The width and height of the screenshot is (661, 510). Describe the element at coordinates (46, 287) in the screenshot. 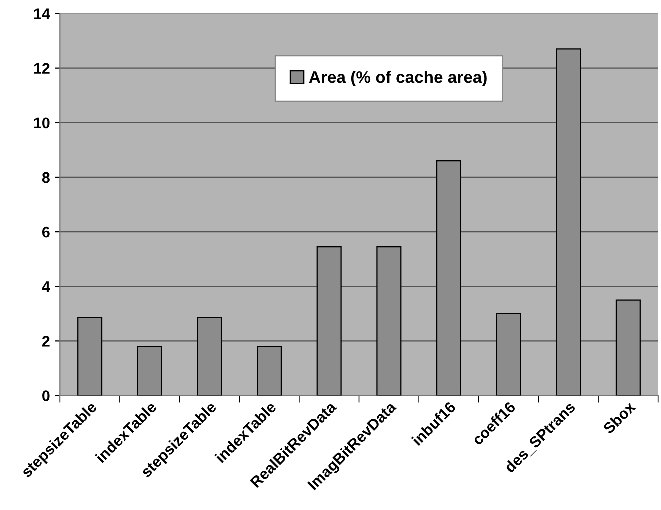

I see `y-tick-label: 4` at that location.